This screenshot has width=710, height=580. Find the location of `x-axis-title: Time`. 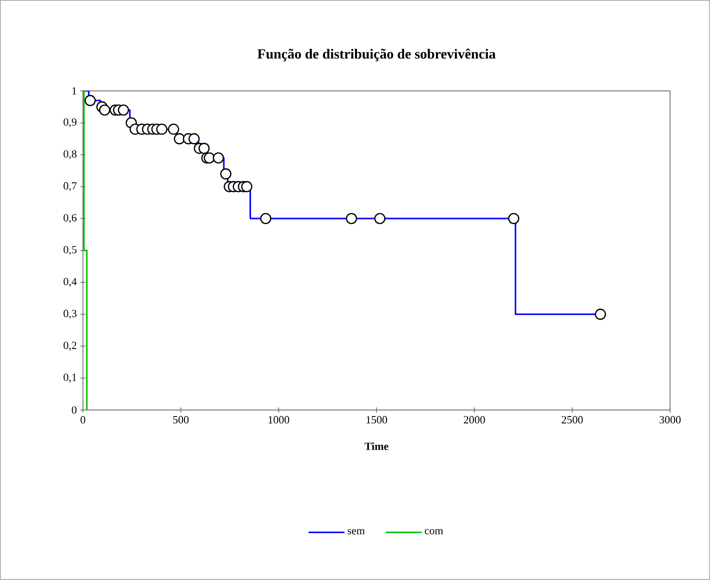

x-axis-title: Time is located at coordinates (376, 446).